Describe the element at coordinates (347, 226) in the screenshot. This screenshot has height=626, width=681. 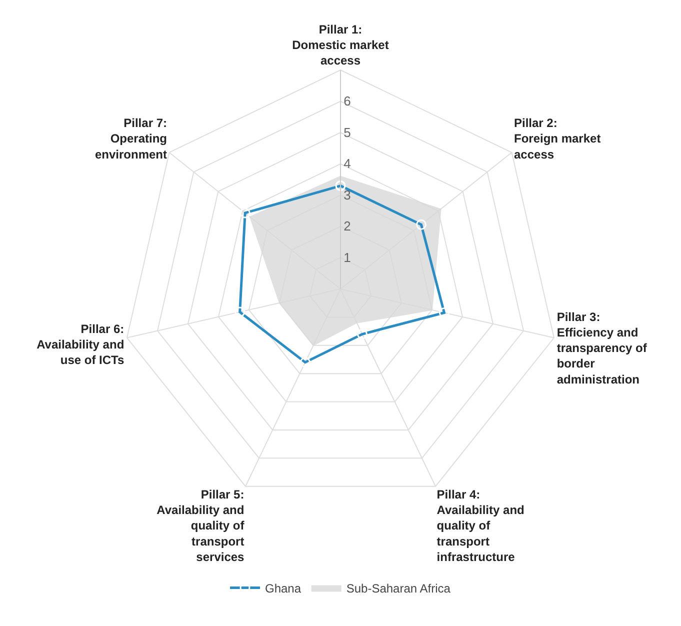
I see `y-tick-label: 2` at that location.